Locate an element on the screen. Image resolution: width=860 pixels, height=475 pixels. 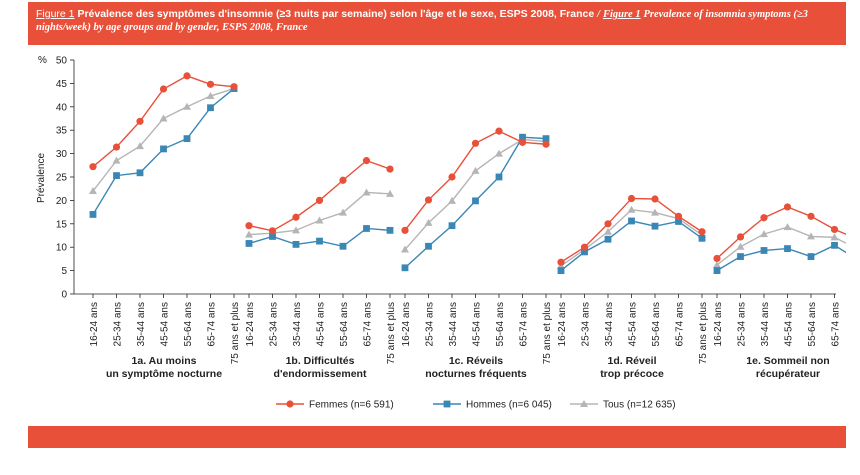
legend-label-femmes: Femmes (n=6 591) is located at coordinates (351, 405).